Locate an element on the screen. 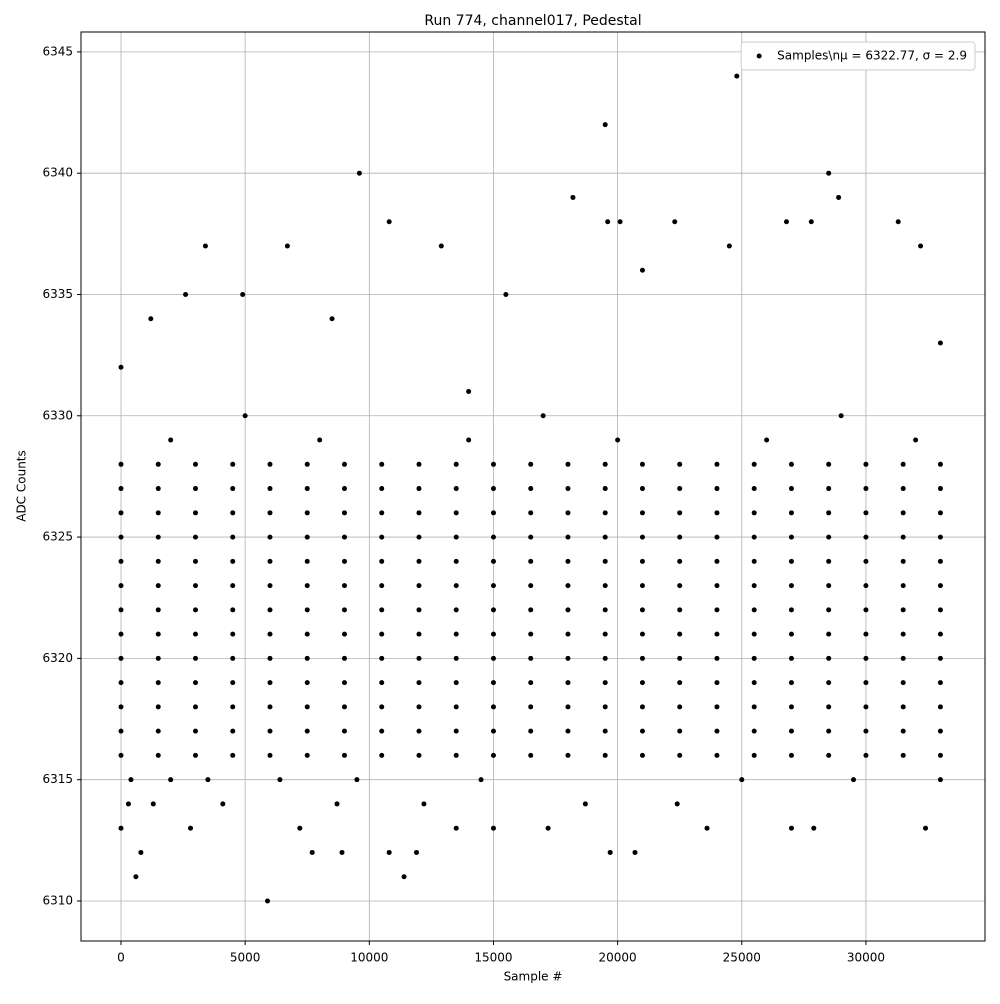 The height and width of the screenshot is (1004, 1000). x-tick-label: 30000 is located at coordinates (866, 958).